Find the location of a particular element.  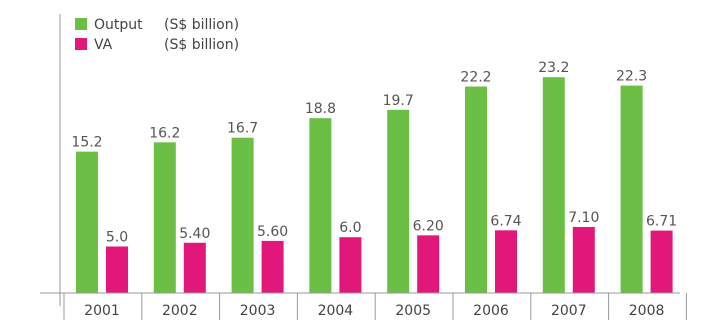

bar-va-2003 is located at coordinates (272, 266).